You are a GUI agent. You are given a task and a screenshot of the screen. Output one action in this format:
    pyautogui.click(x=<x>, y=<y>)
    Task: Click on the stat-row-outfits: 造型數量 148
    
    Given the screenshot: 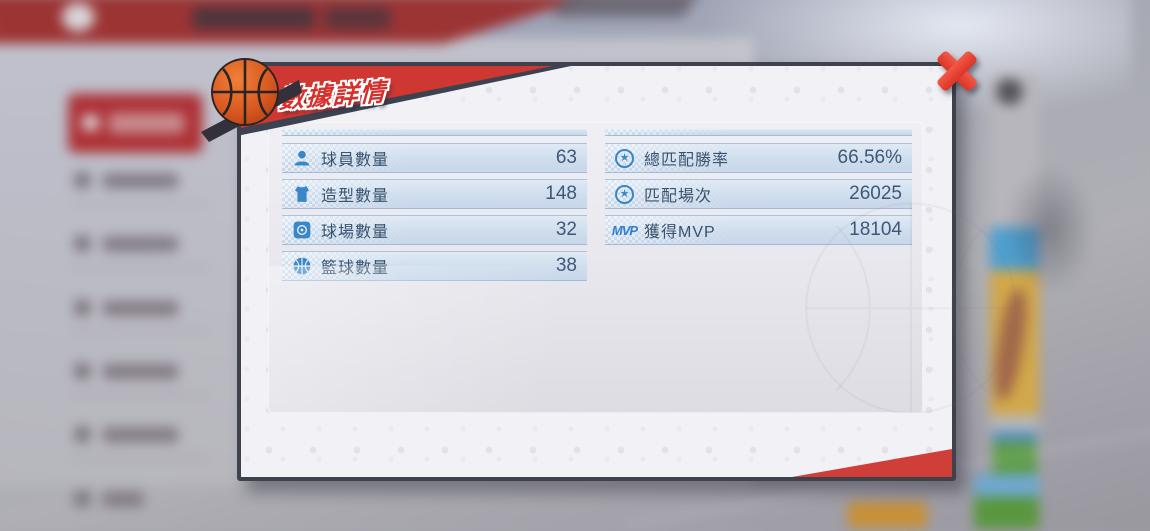 What is the action you would take?
    pyautogui.click(x=434, y=194)
    